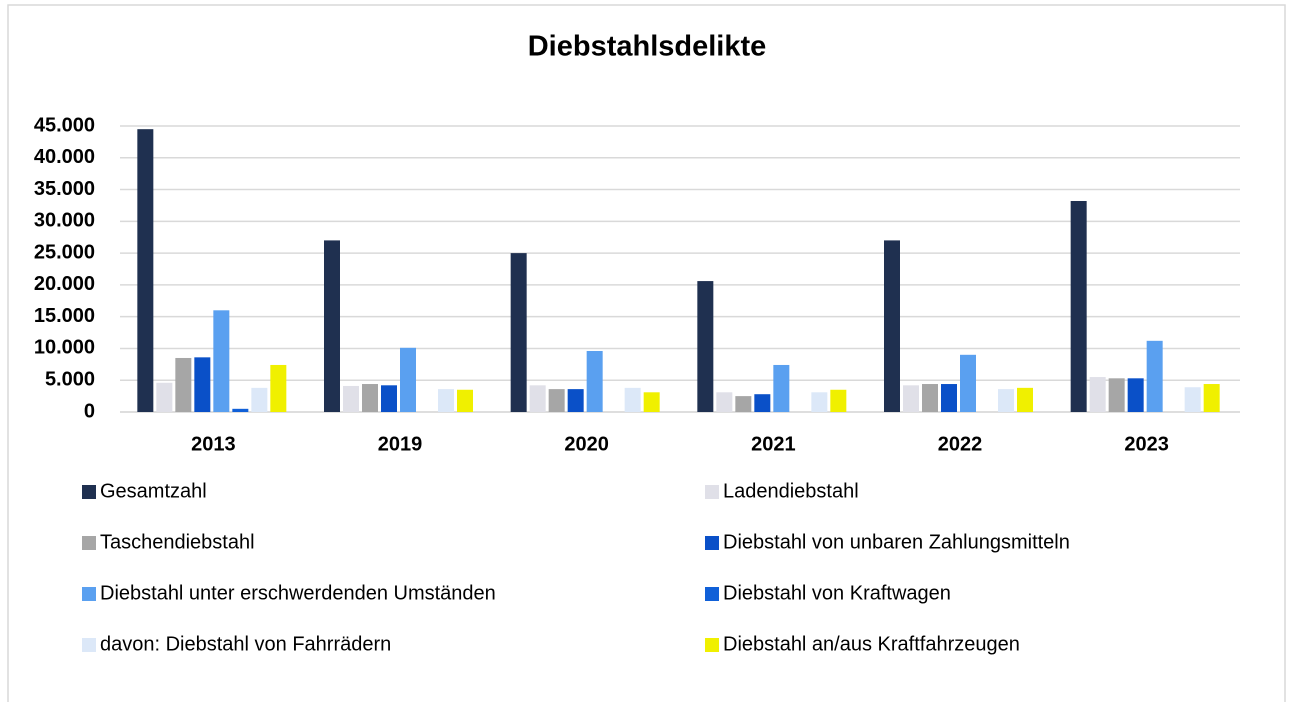 This screenshot has width=1293, height=702. What do you see at coordinates (647, 47) in the screenshot?
I see `chart-title: Diebstahlsdelikte` at bounding box center [647, 47].